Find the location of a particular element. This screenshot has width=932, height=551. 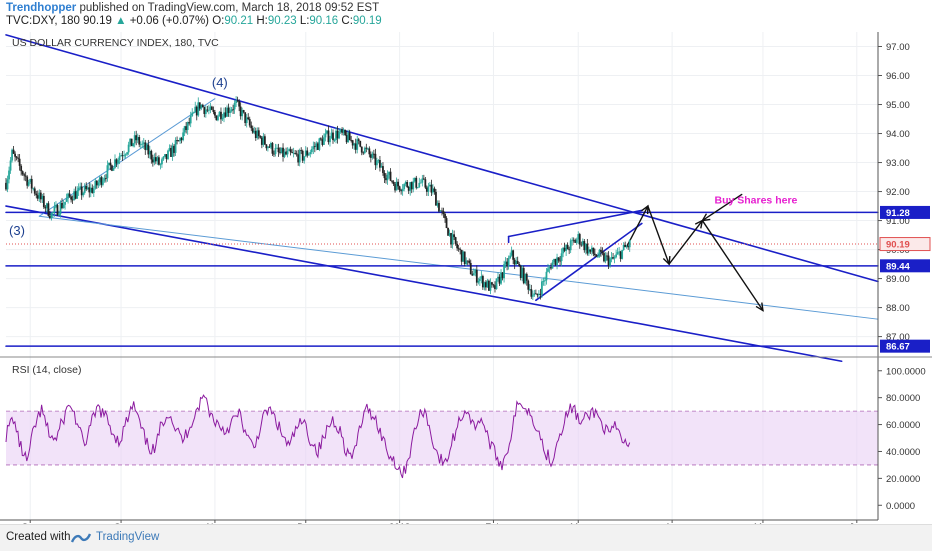

rsi-panel is located at coordinates (441, 436).